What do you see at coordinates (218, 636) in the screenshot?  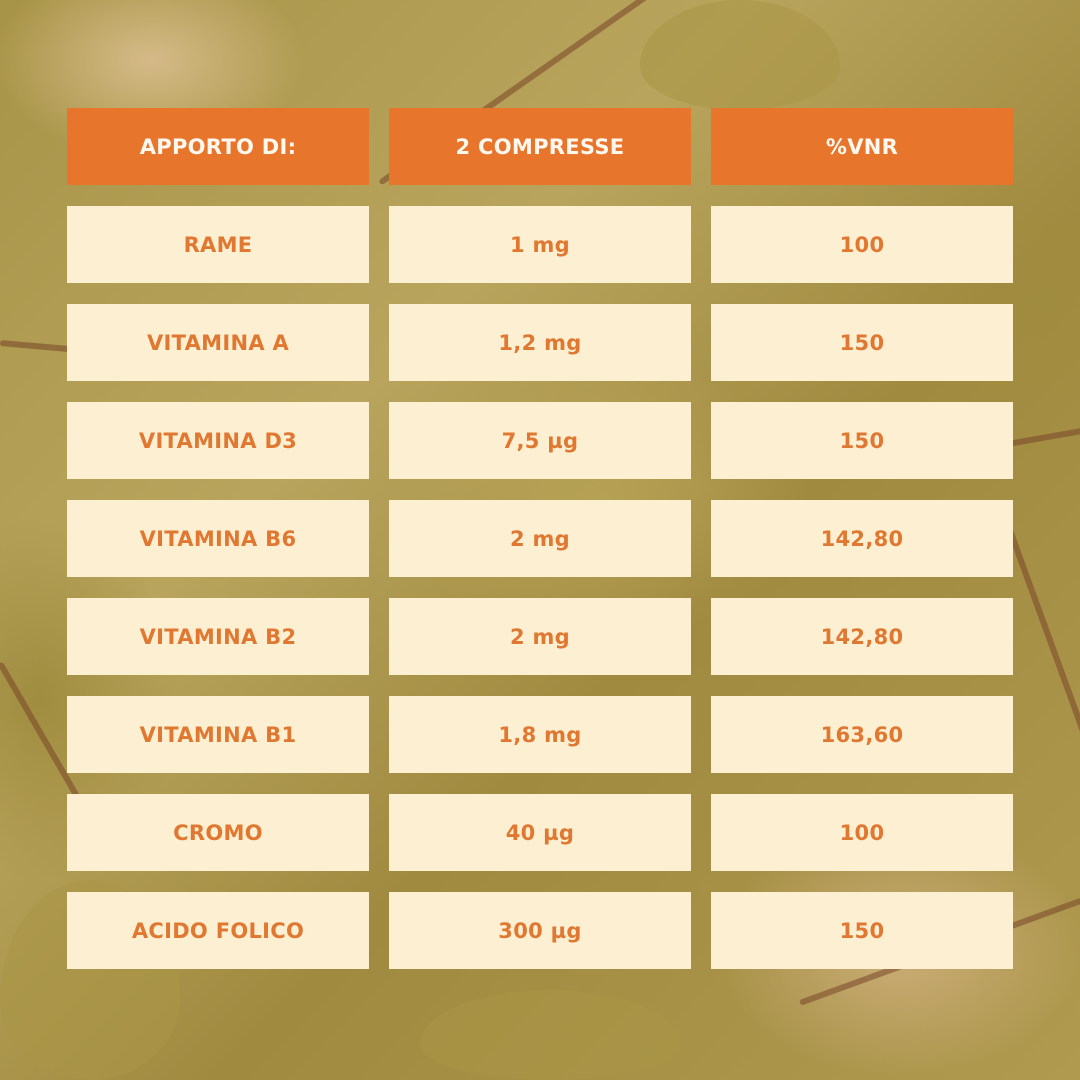 I see `cell-nutrient: VITAMINA B2` at bounding box center [218, 636].